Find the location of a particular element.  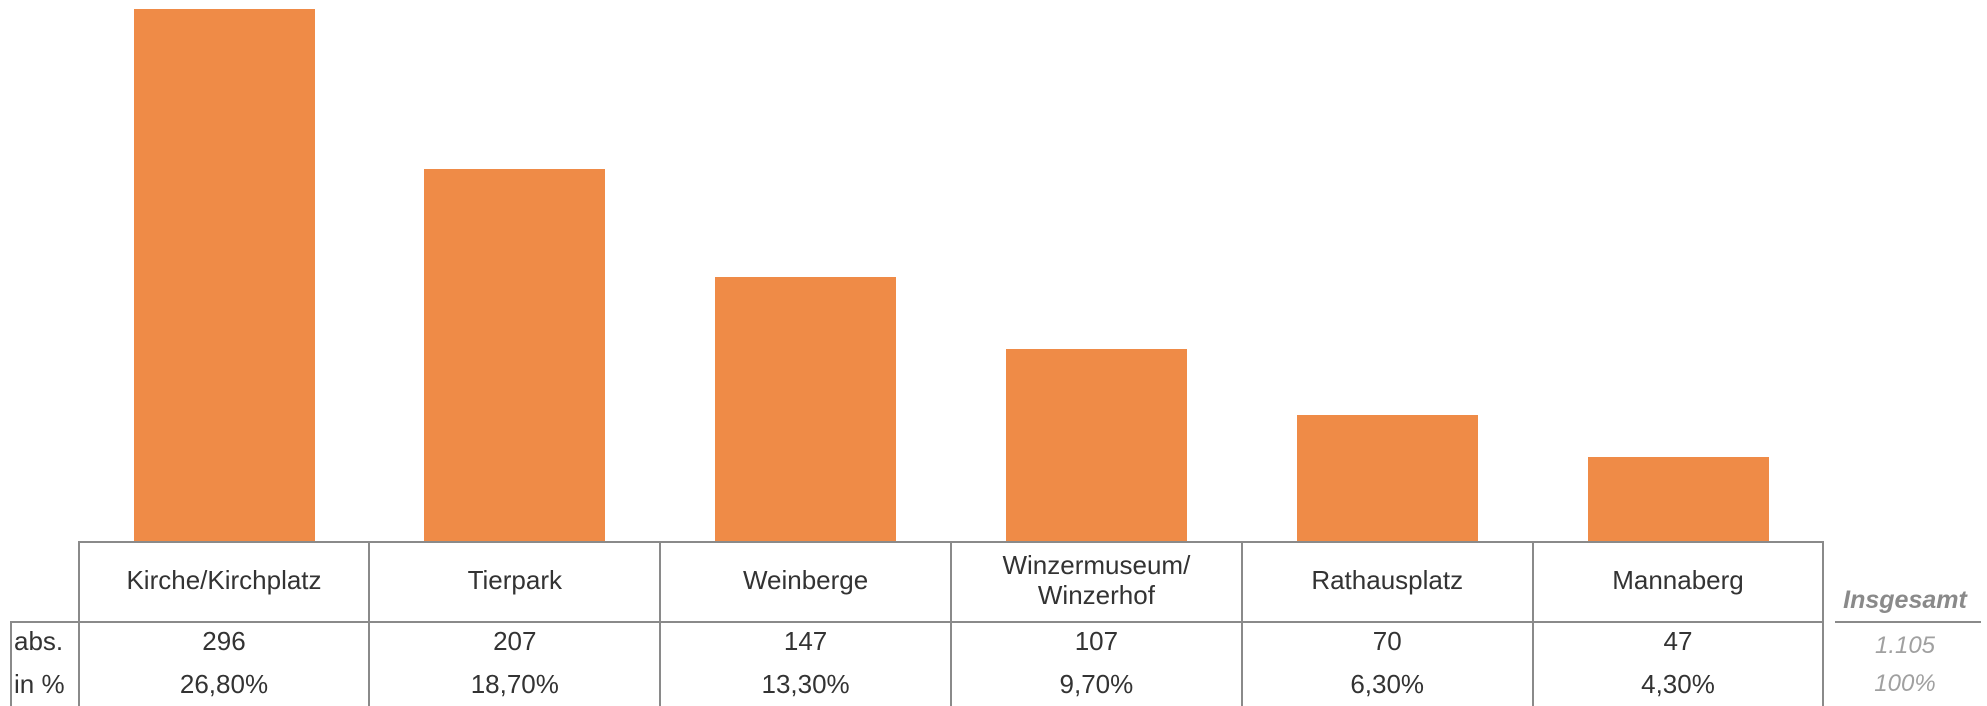

share-label: 9,70% is located at coordinates (1096, 683).